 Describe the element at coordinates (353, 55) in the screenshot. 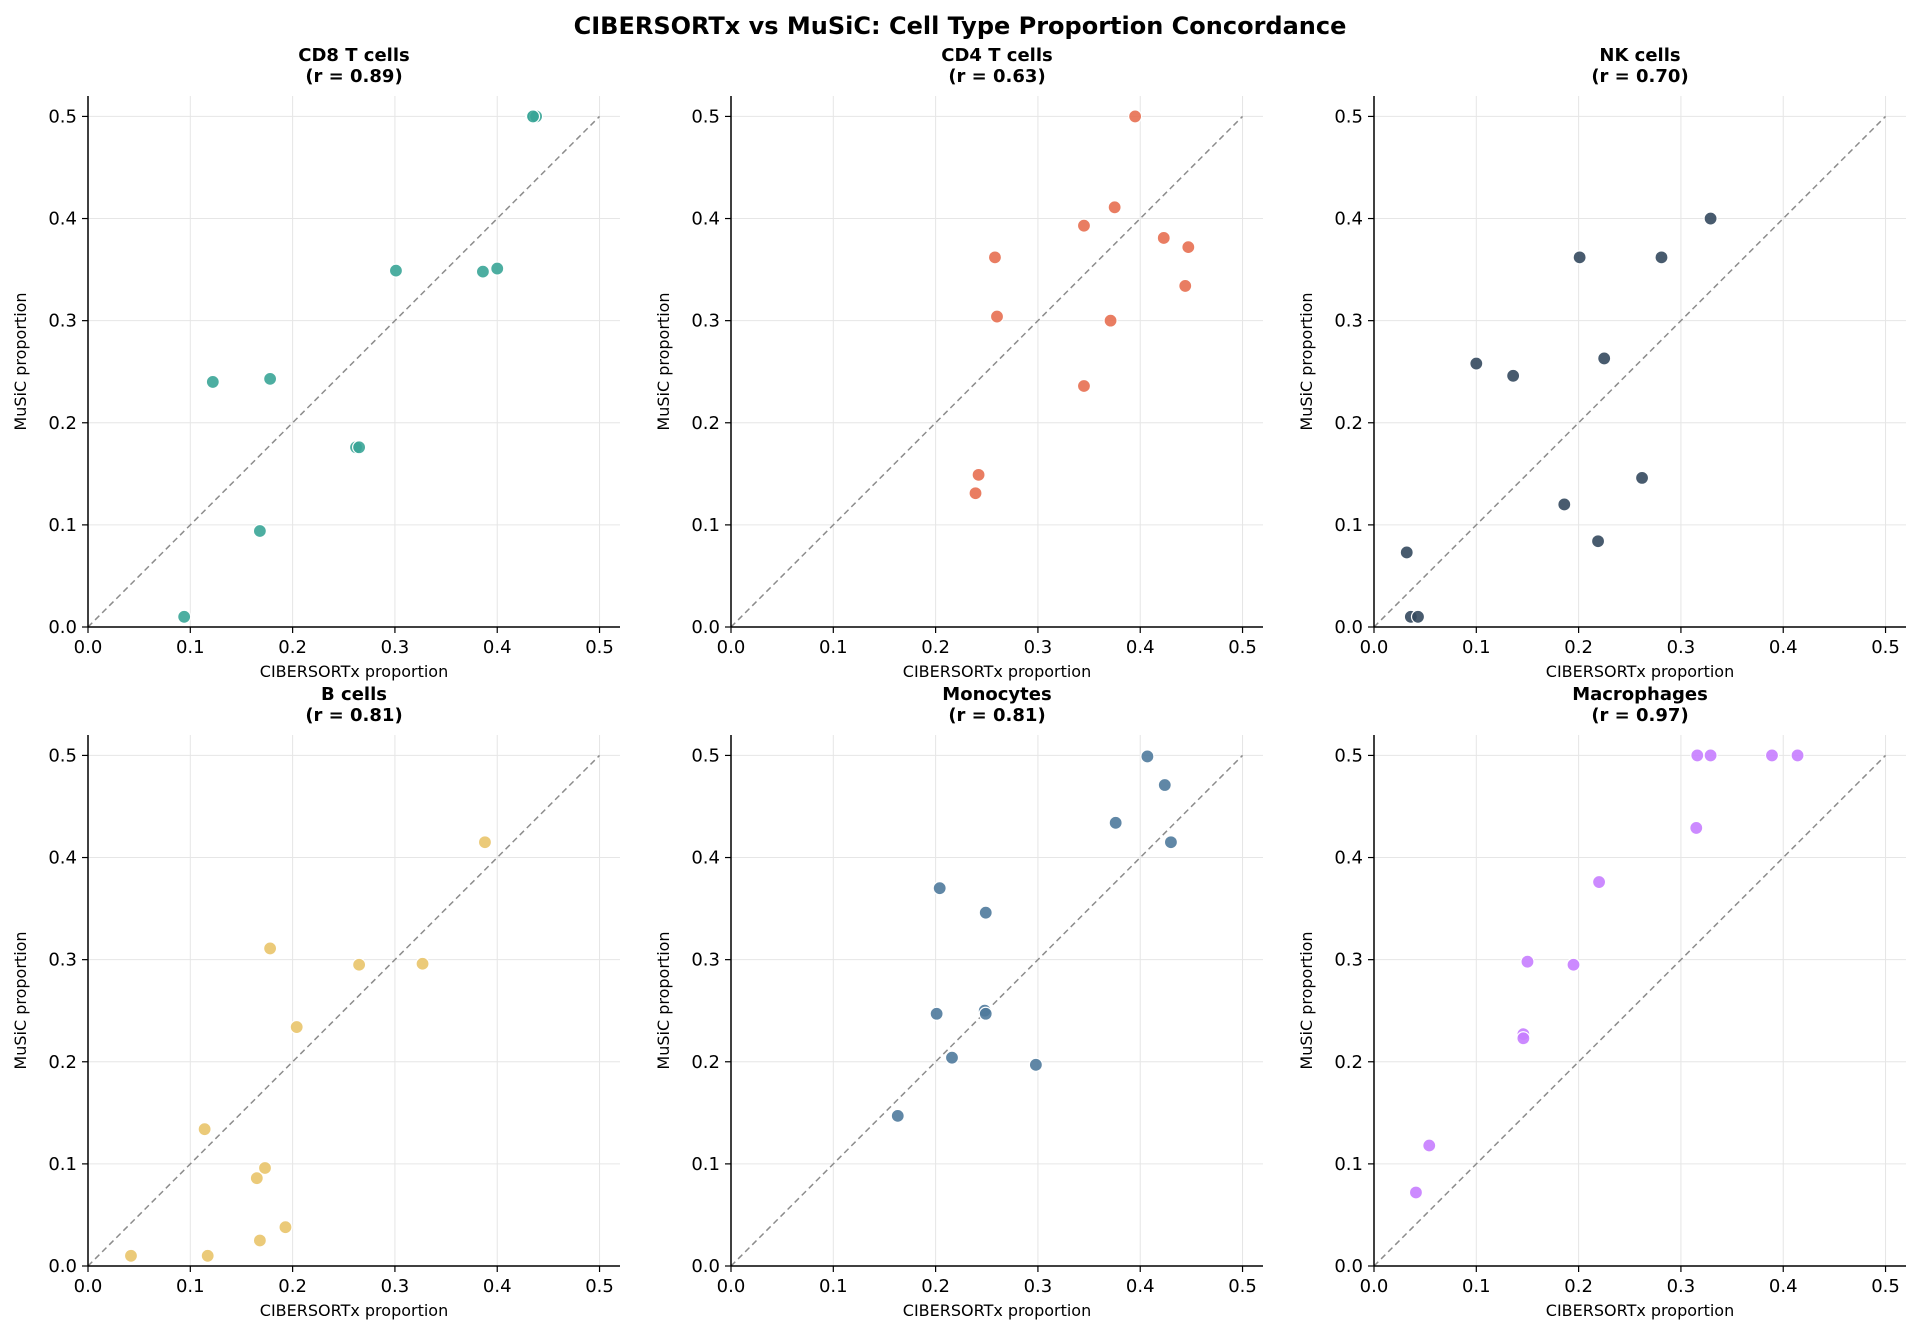

I see `panel-title: CD8 T cells` at that location.